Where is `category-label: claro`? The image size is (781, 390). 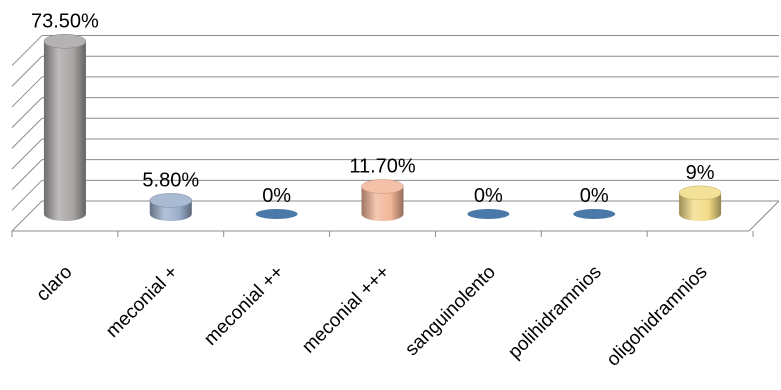 category-label: claro is located at coordinates (54, 284).